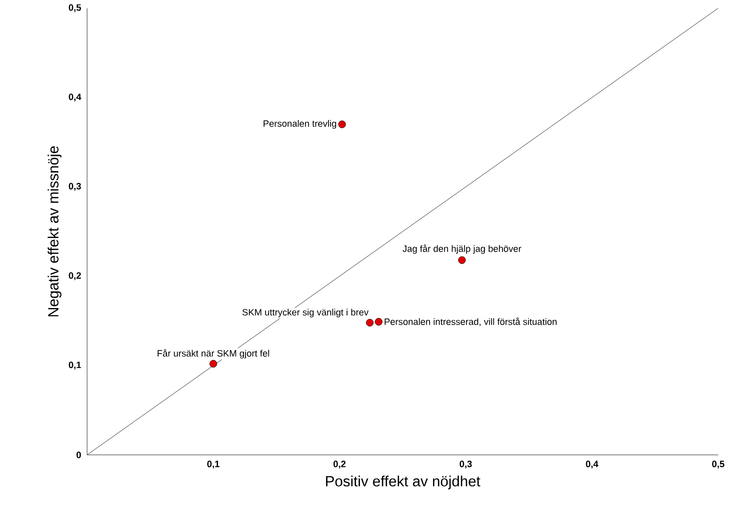  Describe the element at coordinates (78, 454) in the screenshot. I see `y-tick-label: 0` at that location.